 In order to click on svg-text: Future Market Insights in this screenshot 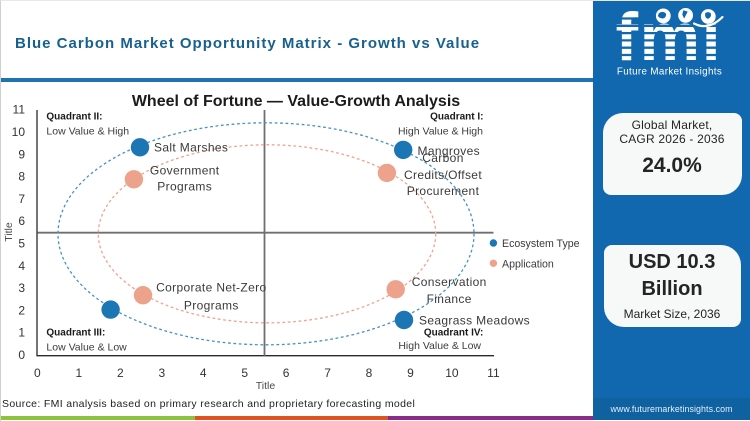, I will do `click(669, 72)`.